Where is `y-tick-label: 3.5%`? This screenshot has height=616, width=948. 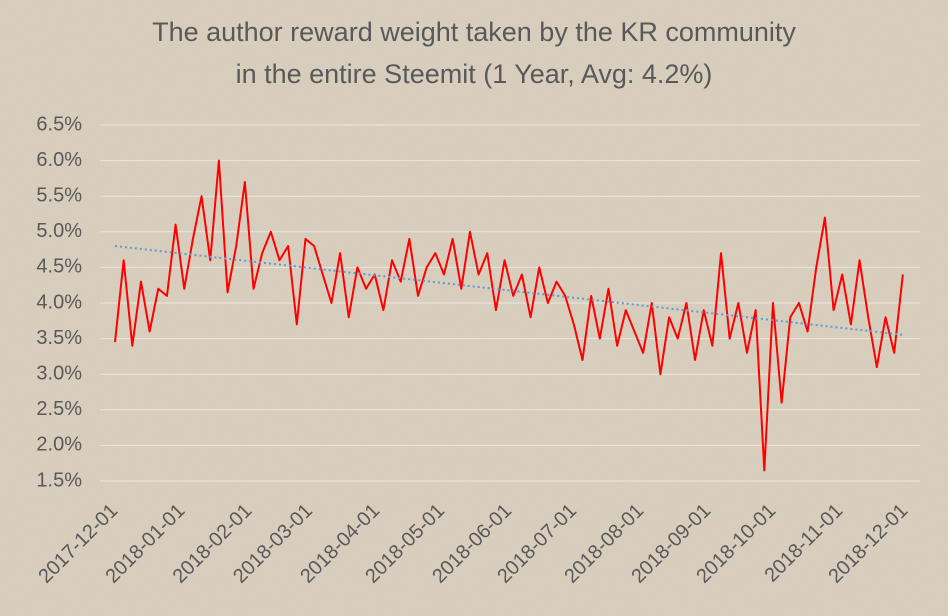
y-tick-label: 3.5% is located at coordinates (59, 338).